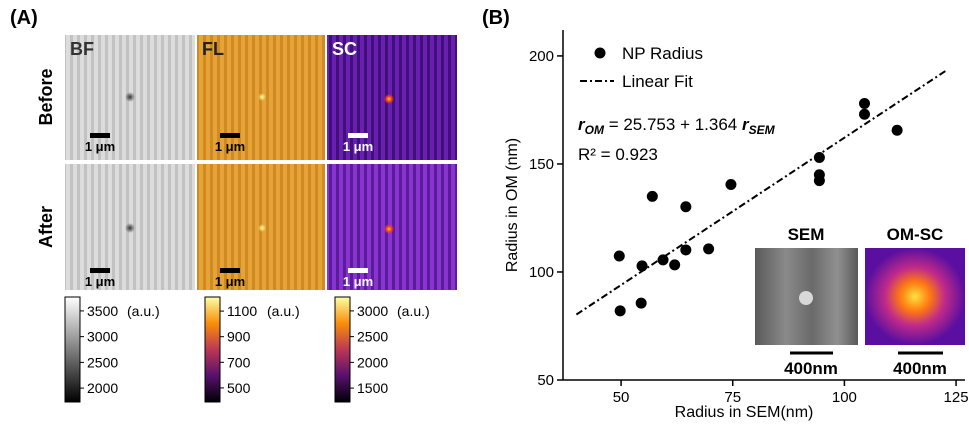  Describe the element at coordinates (641, 67) in the screenshot. I see `legend: NP Radius Linear Fit` at that location.